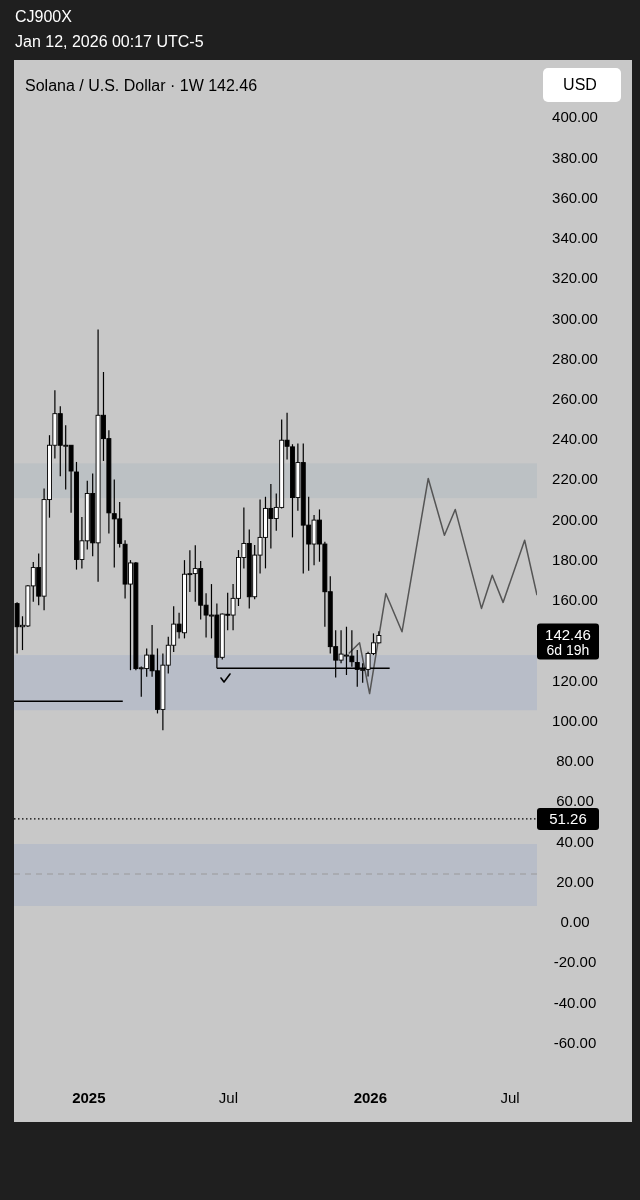 This screenshot has height=1200, width=640. I want to click on x-tick-label: 2026, so click(370, 1097).